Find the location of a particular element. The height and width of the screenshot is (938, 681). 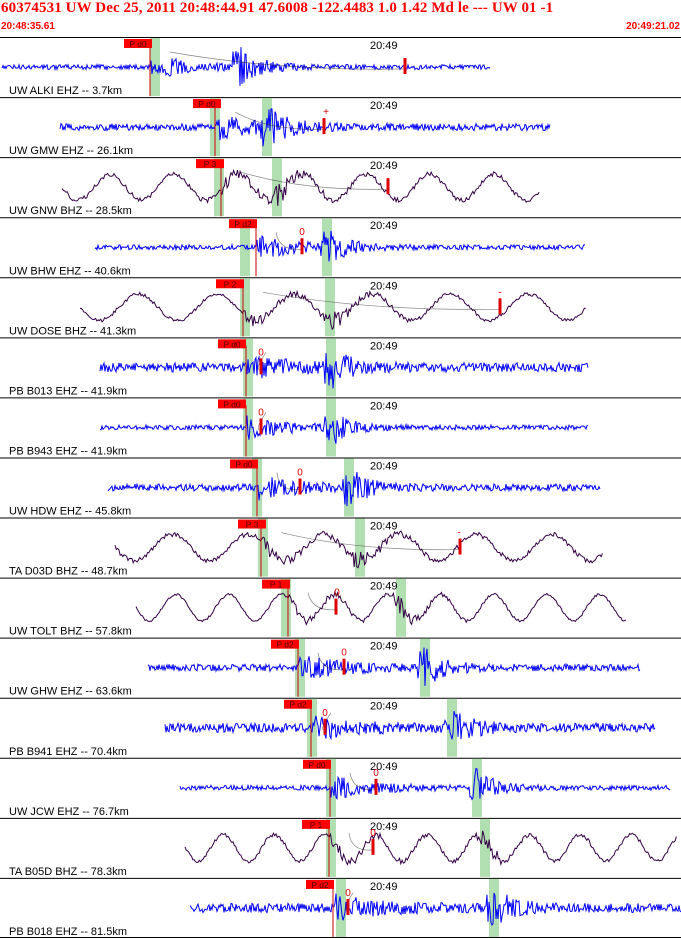

channel-label: UW TOLT BHZ -- 57.8km is located at coordinates (70, 632).